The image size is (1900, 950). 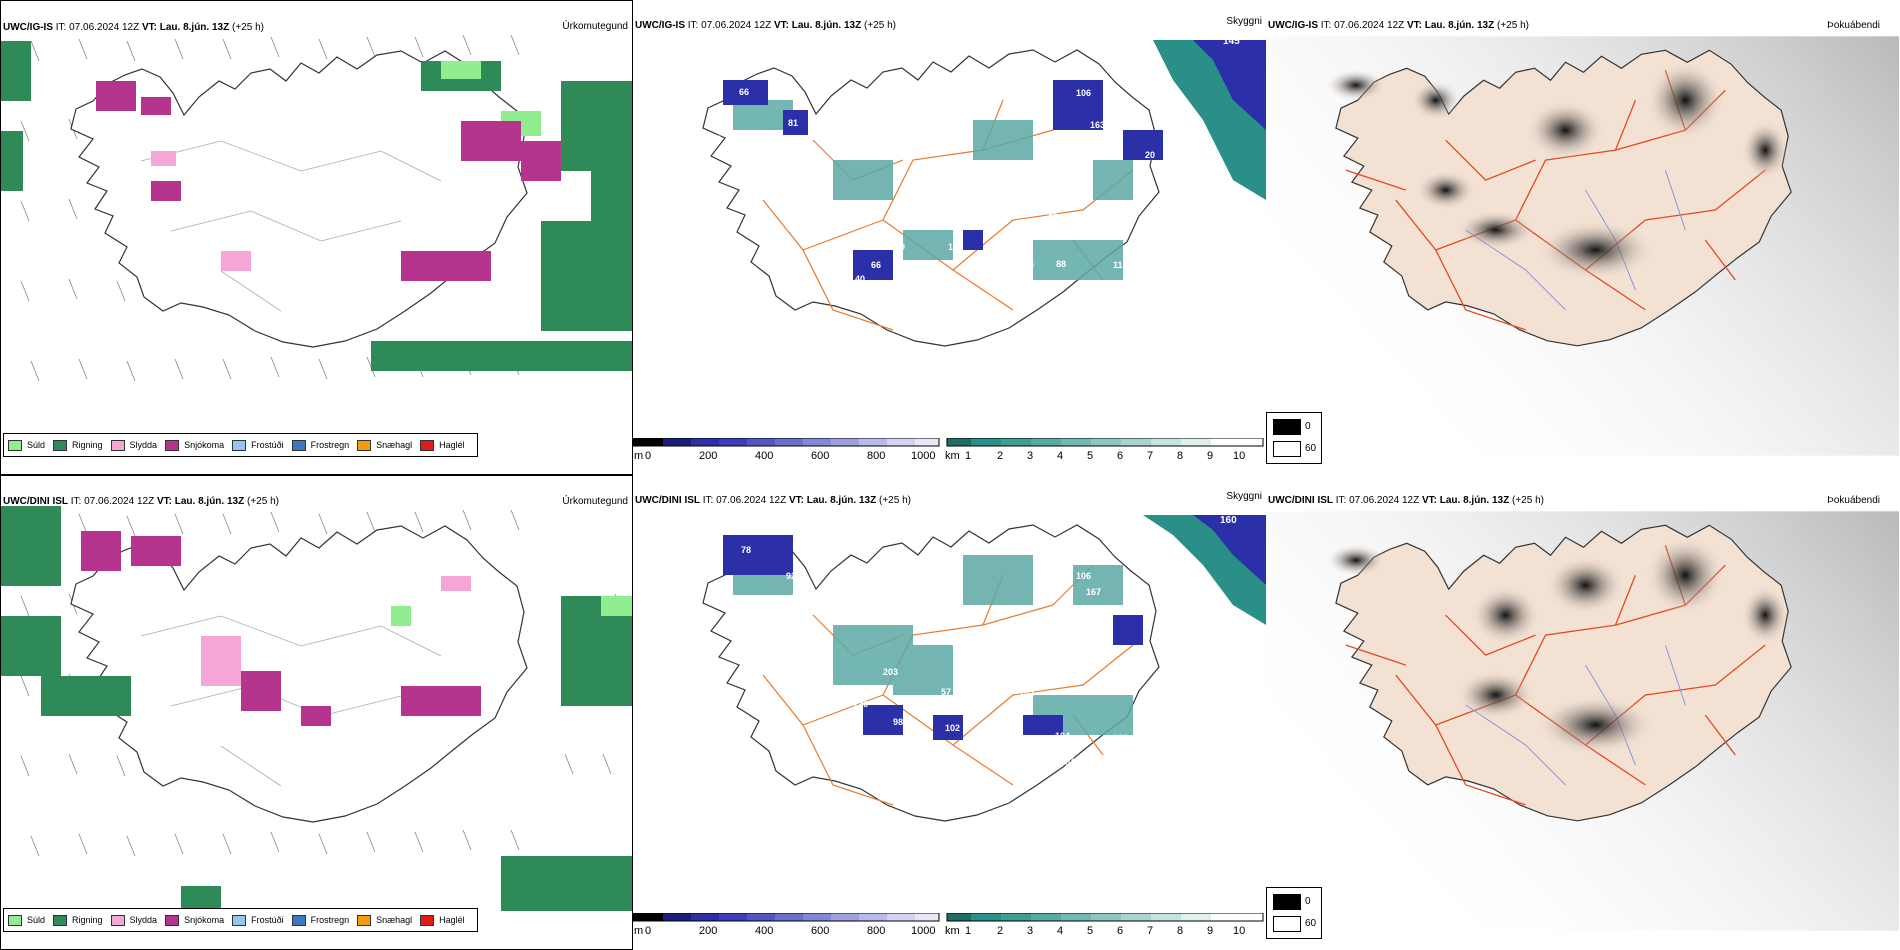 I want to click on ceiling-value: 91, so click(x=842, y=227).